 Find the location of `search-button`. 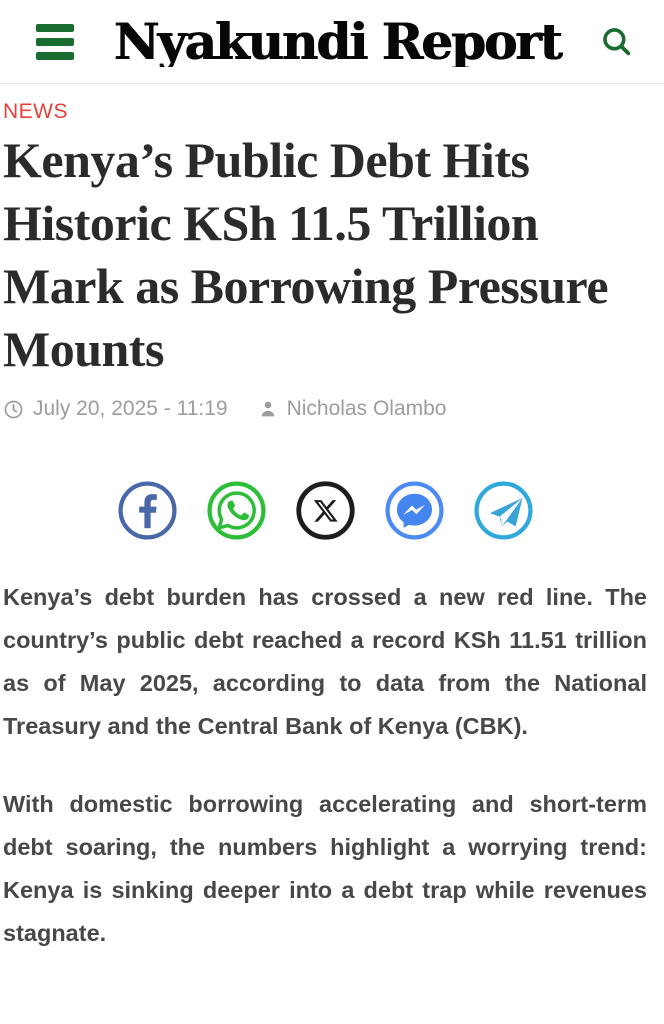

search-button is located at coordinates (617, 42).